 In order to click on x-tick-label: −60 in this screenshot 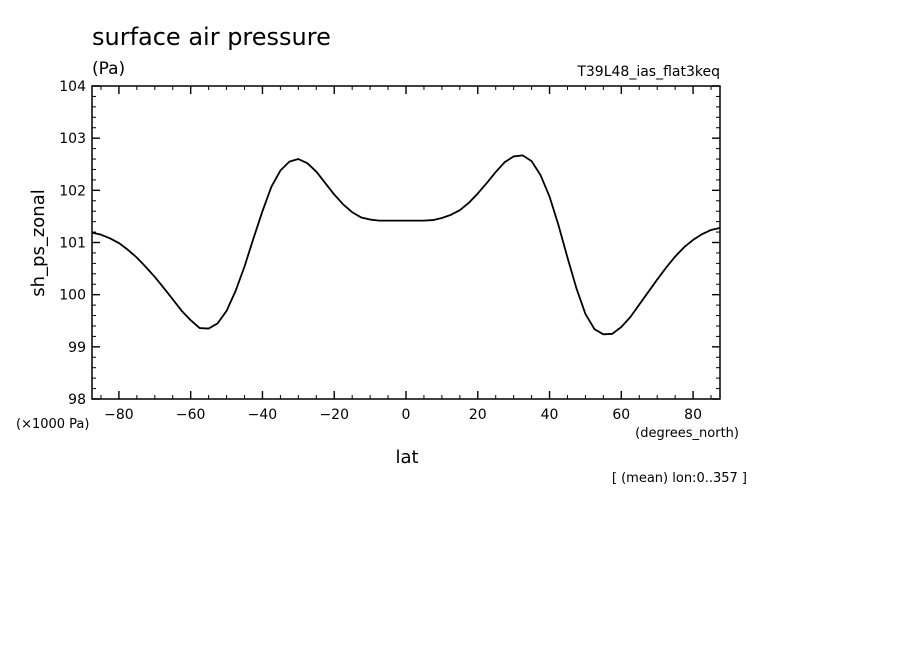, I will do `click(191, 415)`.